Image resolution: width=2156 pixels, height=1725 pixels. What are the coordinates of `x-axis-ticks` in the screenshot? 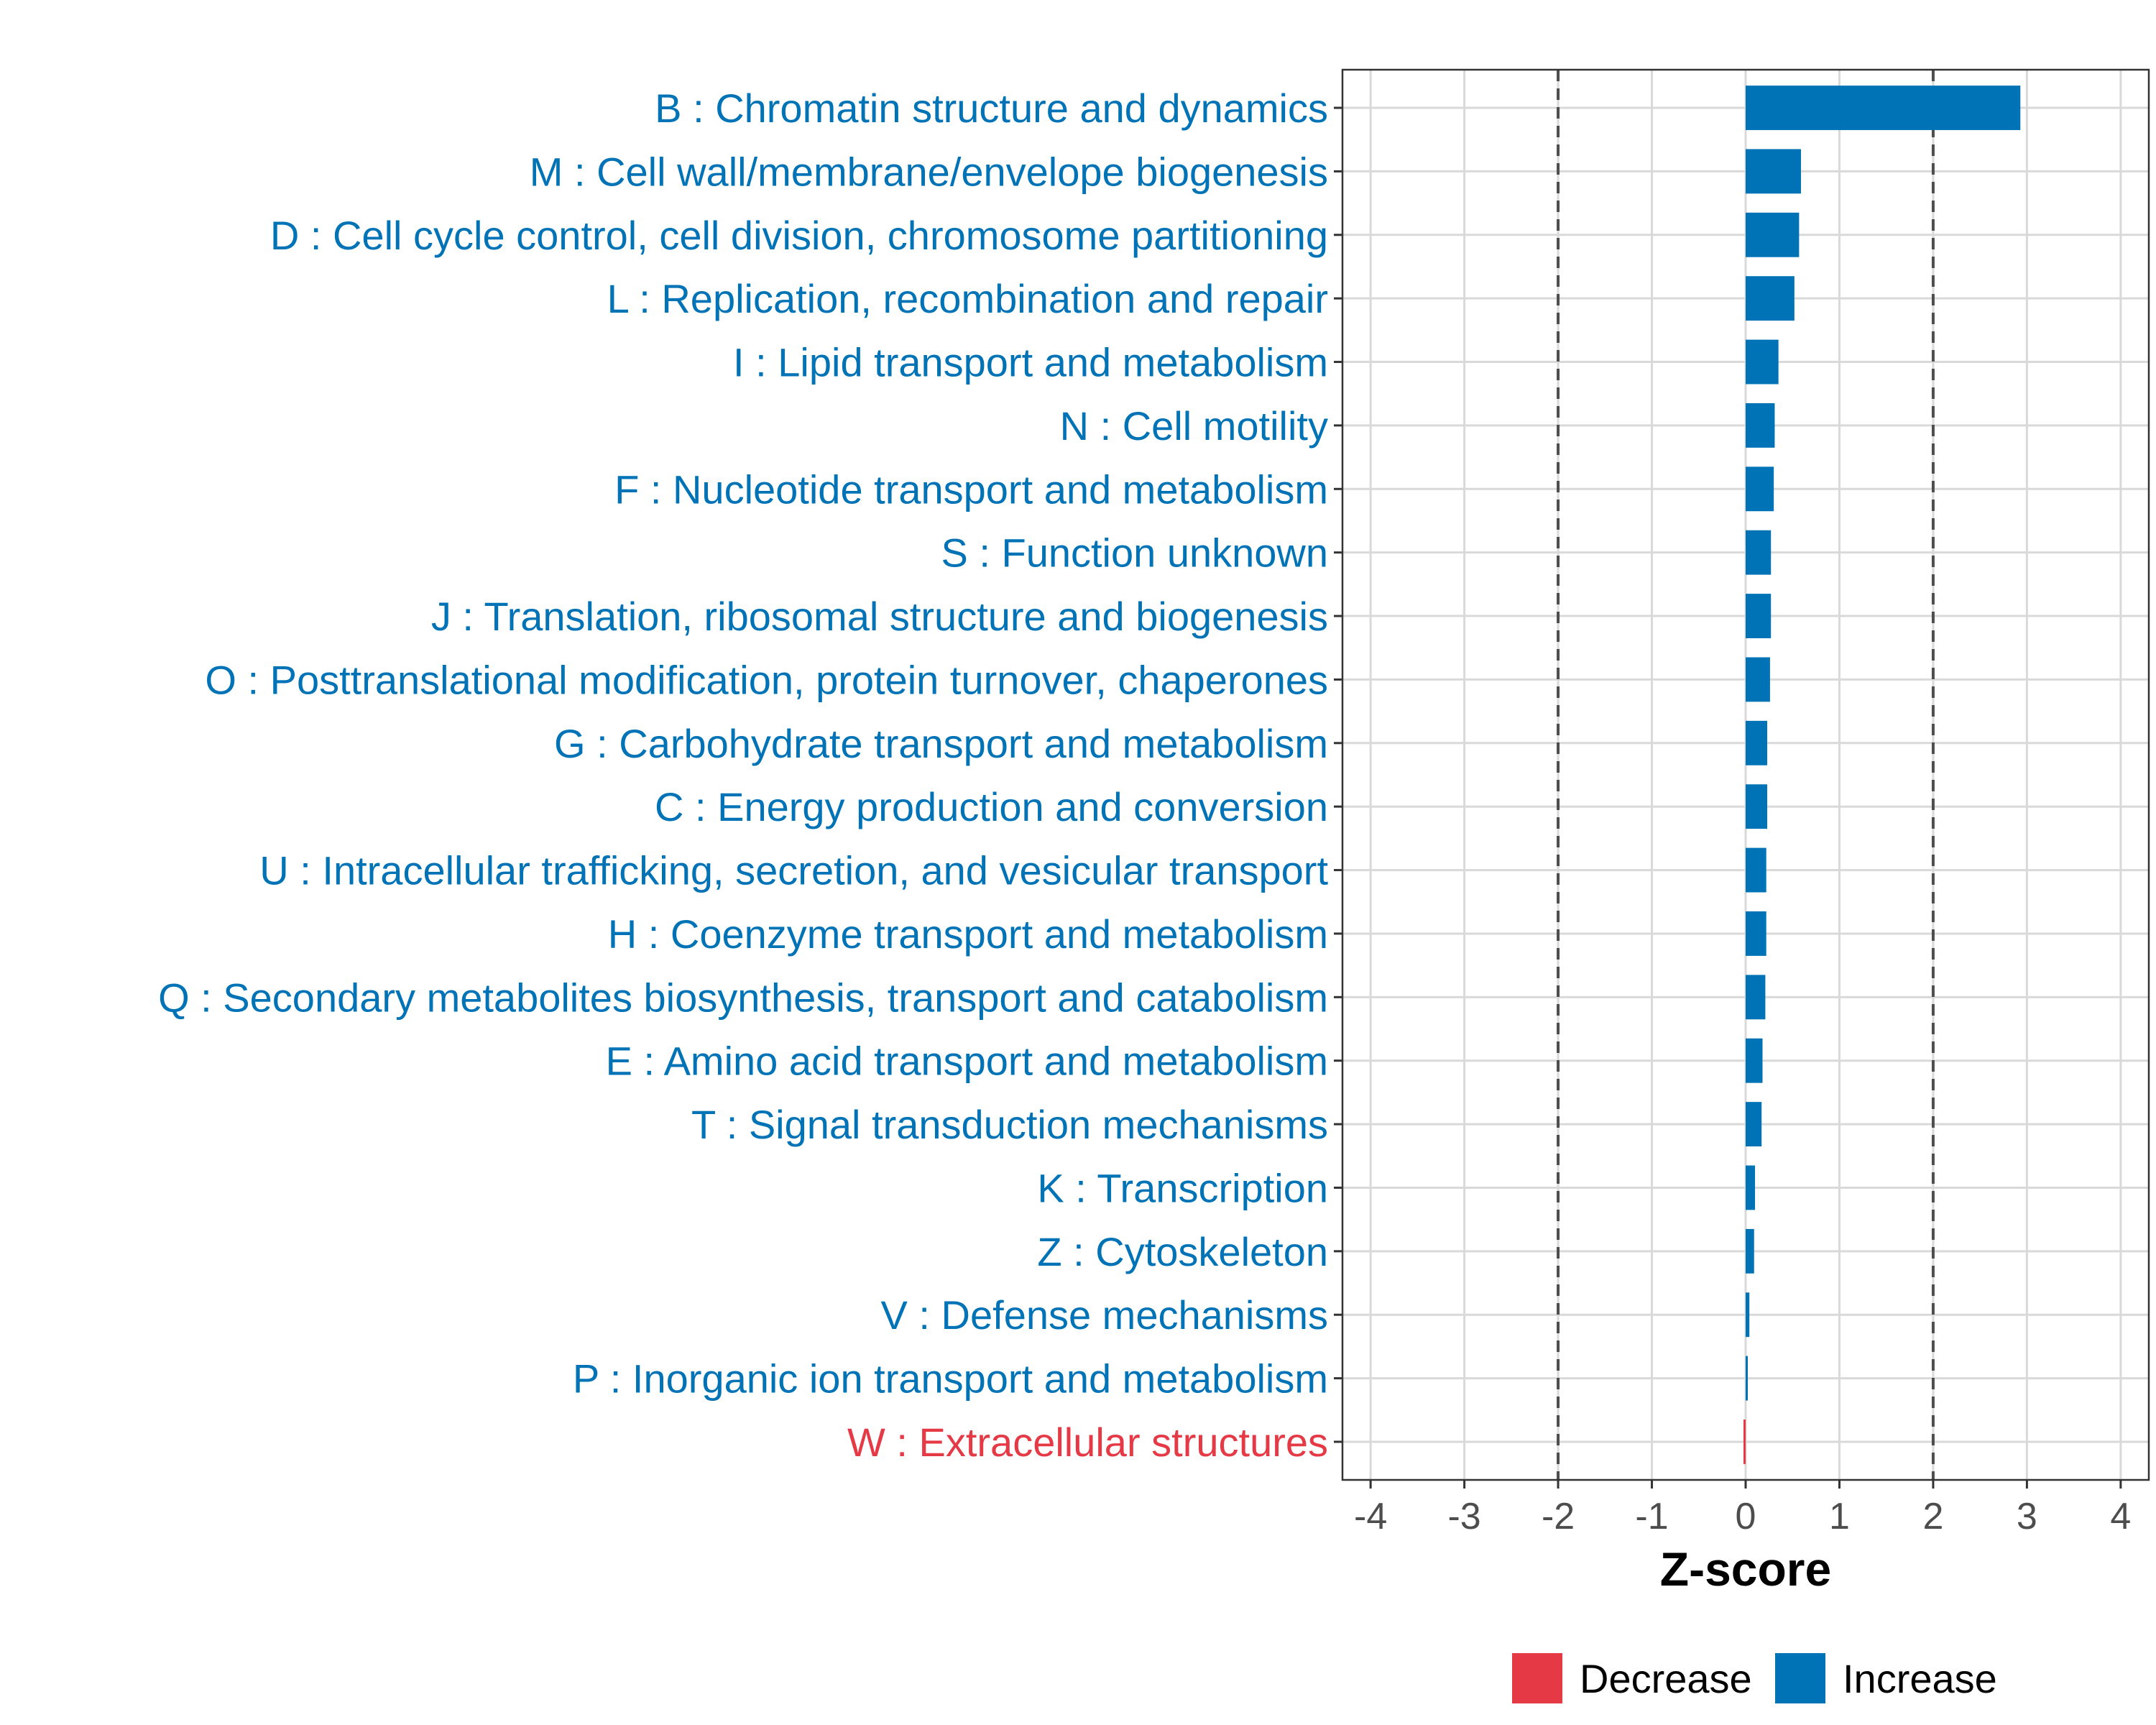 It's located at (1745, 1484).